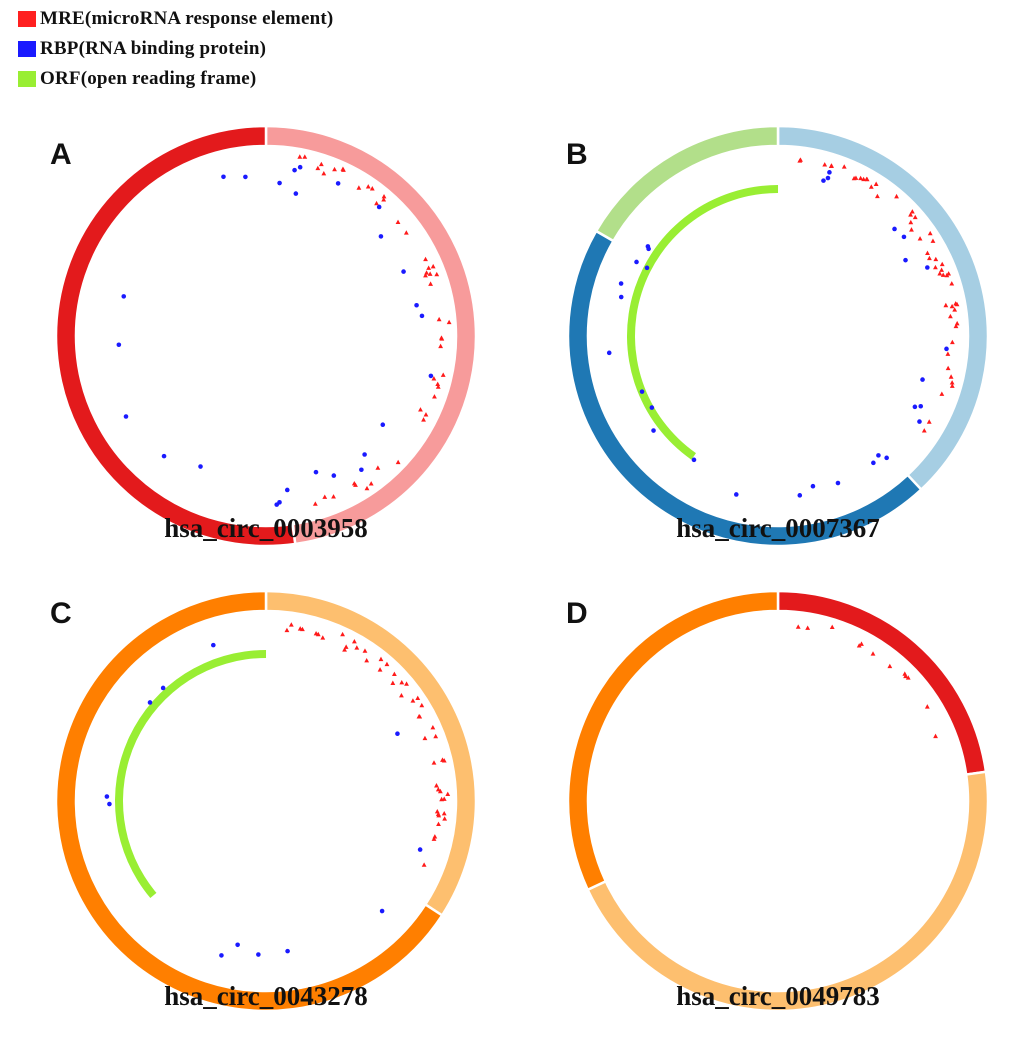 The image size is (1020, 1060). Describe the element at coordinates (175, 79) in the screenshot. I see `legend-item-orf: ORF(open reading frame)` at that location.